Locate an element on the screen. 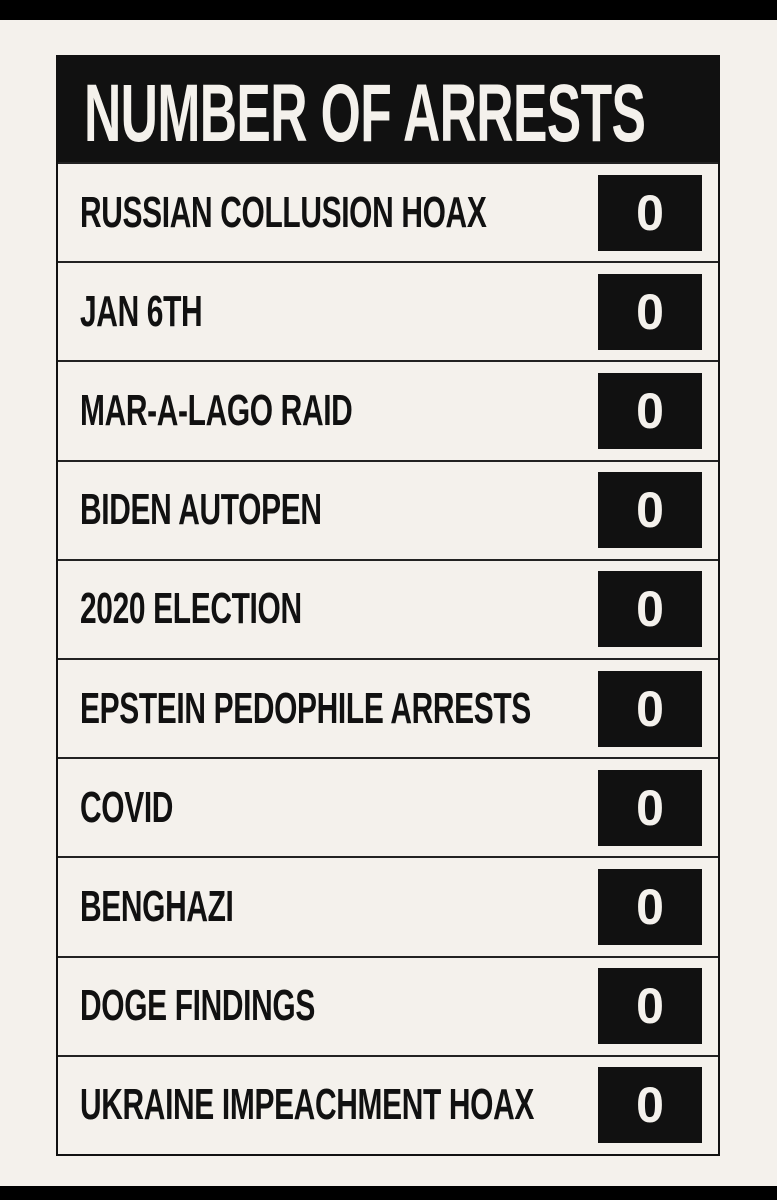 Image resolution: width=777 pixels, height=1200 pixels. table-row: JAN 6TH 0 is located at coordinates (388, 310).